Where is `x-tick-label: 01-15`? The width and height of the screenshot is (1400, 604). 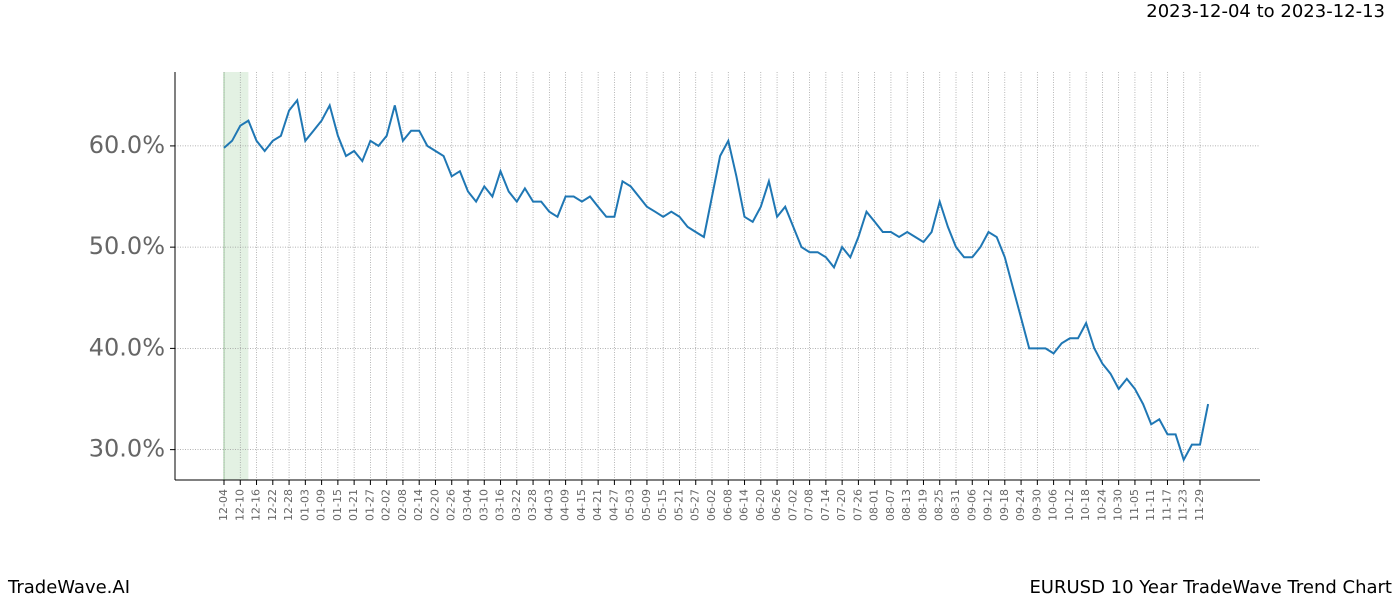
x-tick-label: 01-15 is located at coordinates (337, 505).